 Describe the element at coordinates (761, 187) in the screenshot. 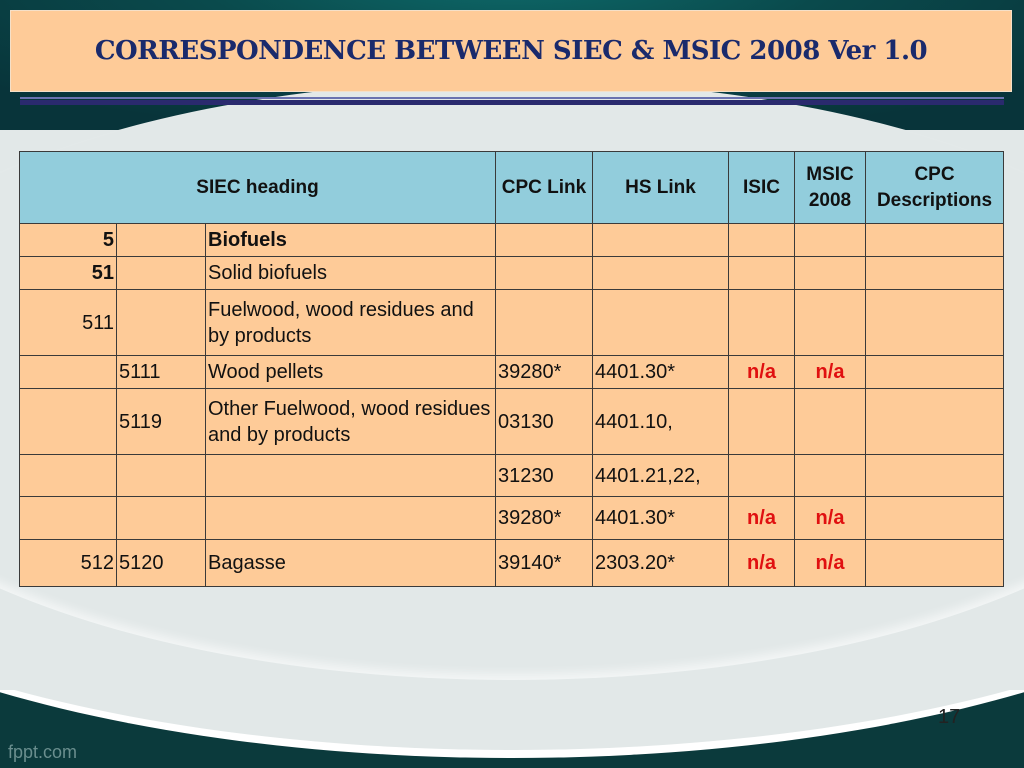

I see `header-isic: ISIC` at that location.